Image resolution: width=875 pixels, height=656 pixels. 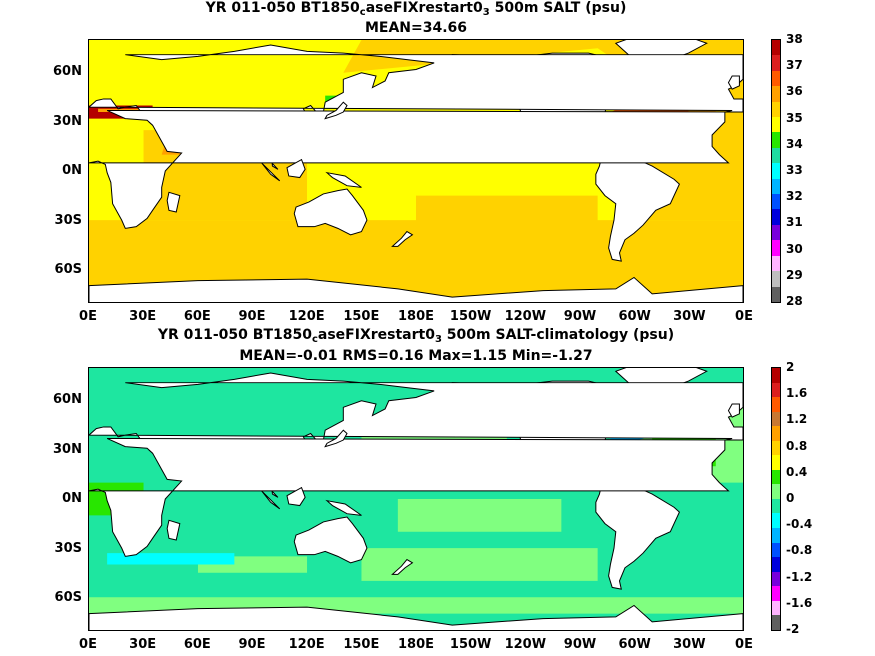 I want to click on colorbar-label: -1.6, so click(x=799, y=602).